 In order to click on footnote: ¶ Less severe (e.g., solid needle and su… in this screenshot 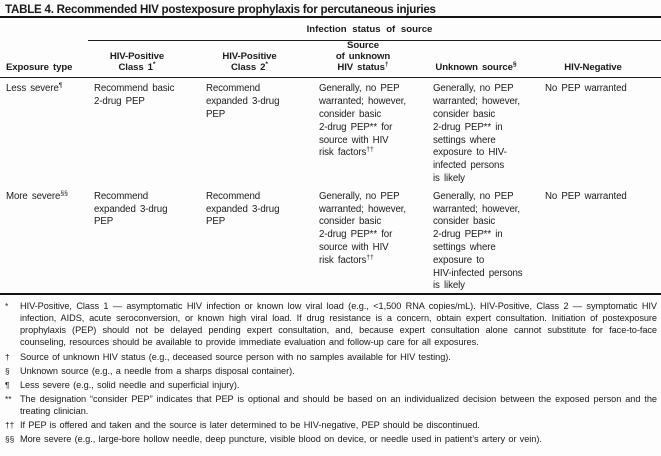, I will do `click(331, 385)`.